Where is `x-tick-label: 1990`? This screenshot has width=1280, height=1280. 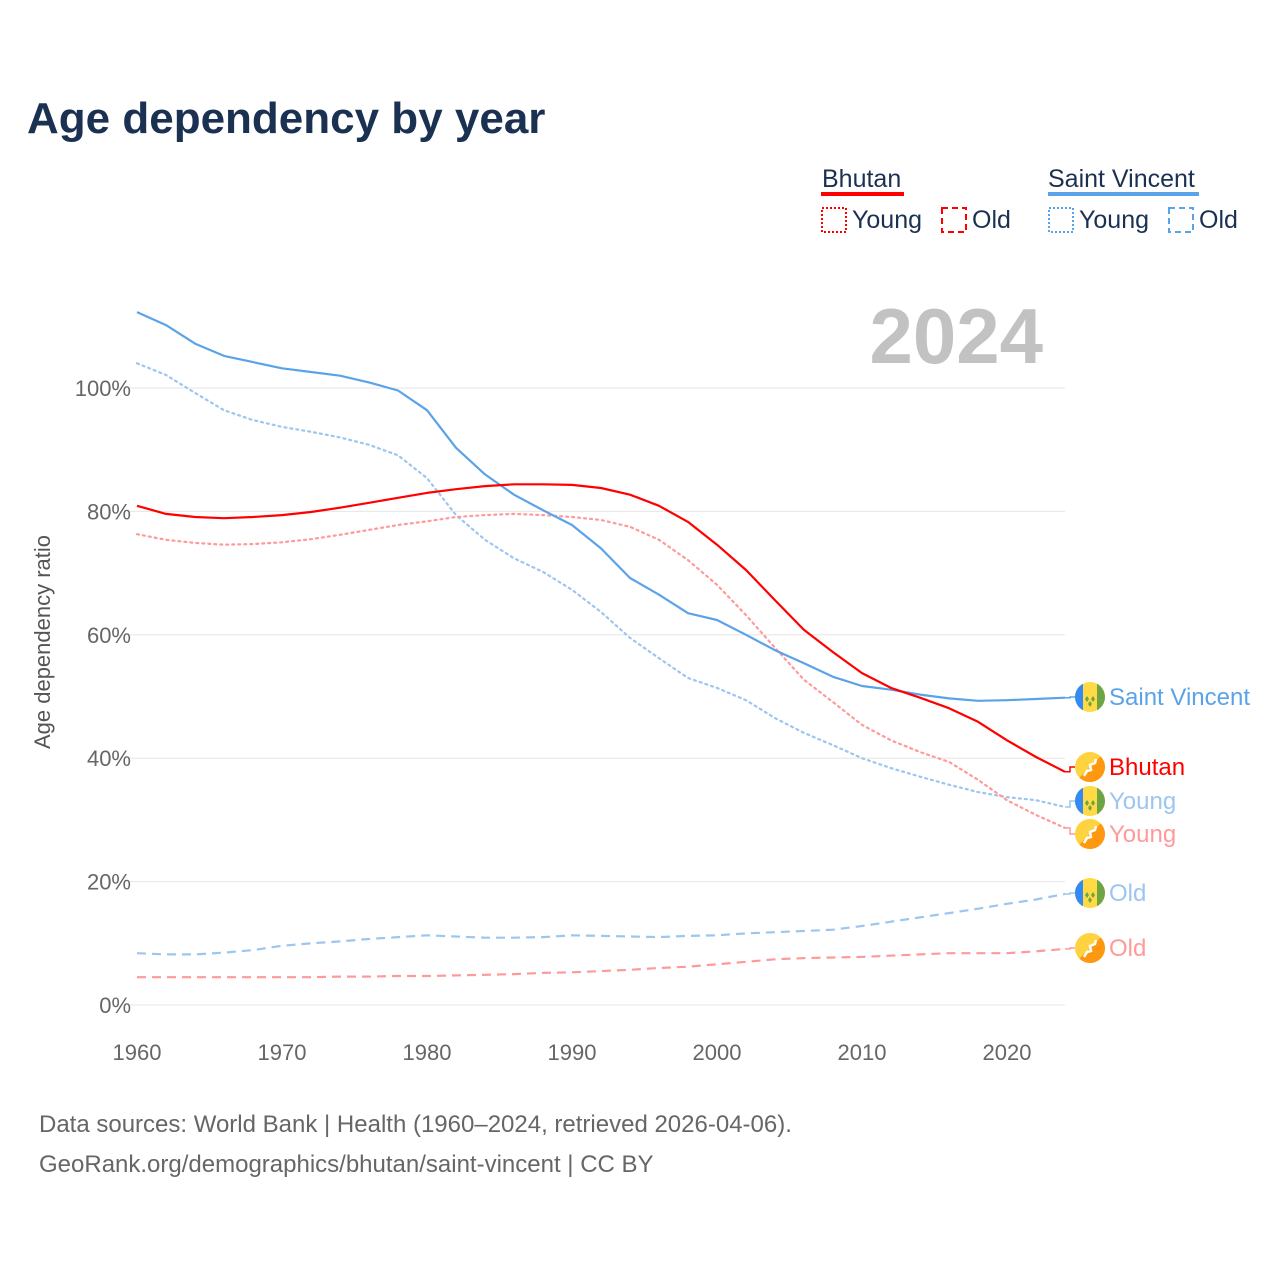
x-tick-label: 1990 is located at coordinates (572, 1052).